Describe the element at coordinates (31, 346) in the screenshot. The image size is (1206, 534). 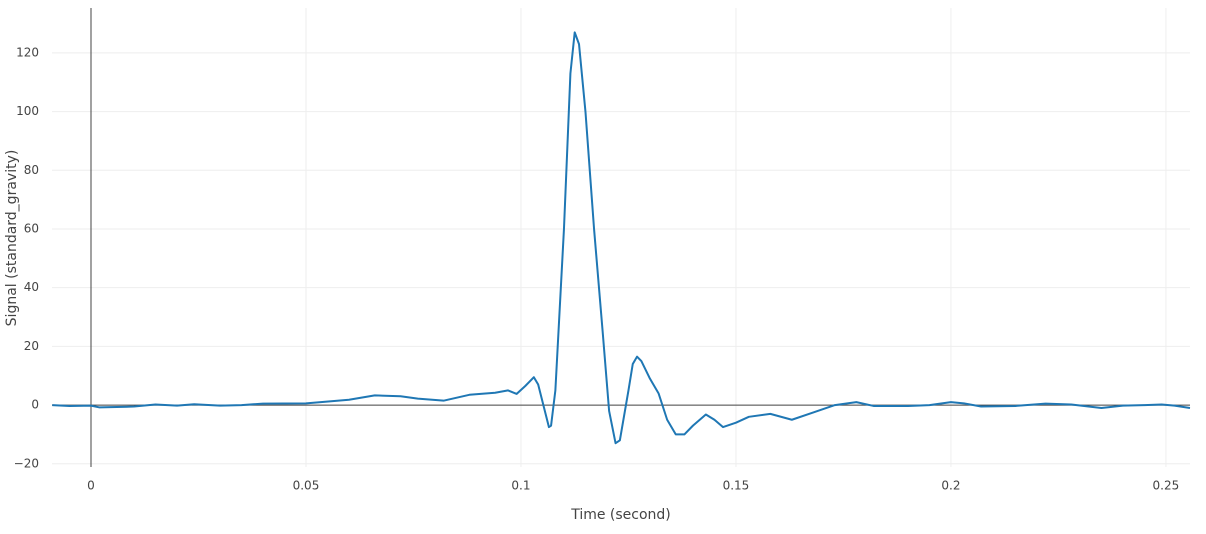
I see `y-tick-label: 20` at that location.